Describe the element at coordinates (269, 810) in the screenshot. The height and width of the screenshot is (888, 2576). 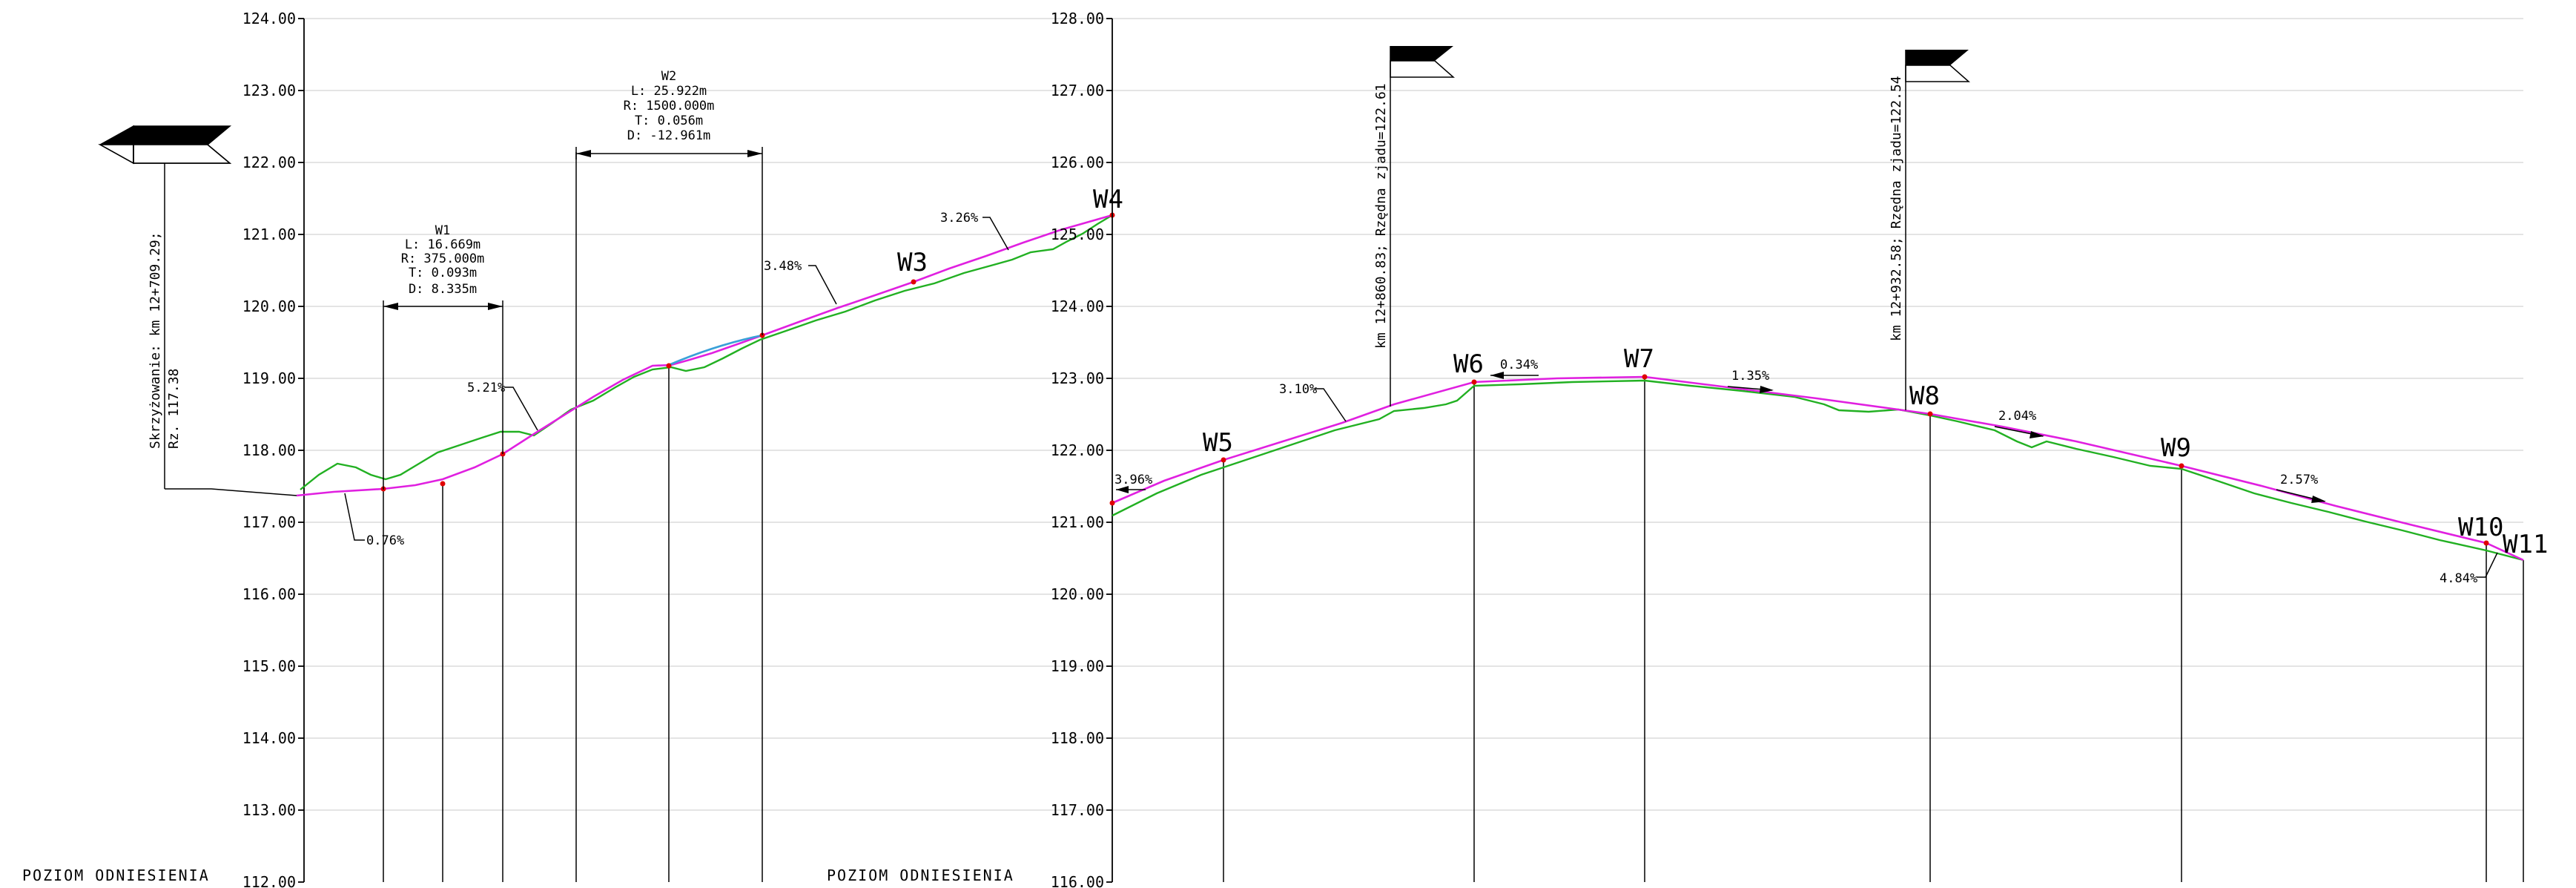
I see `axis-tick-label: 113.00` at that location.